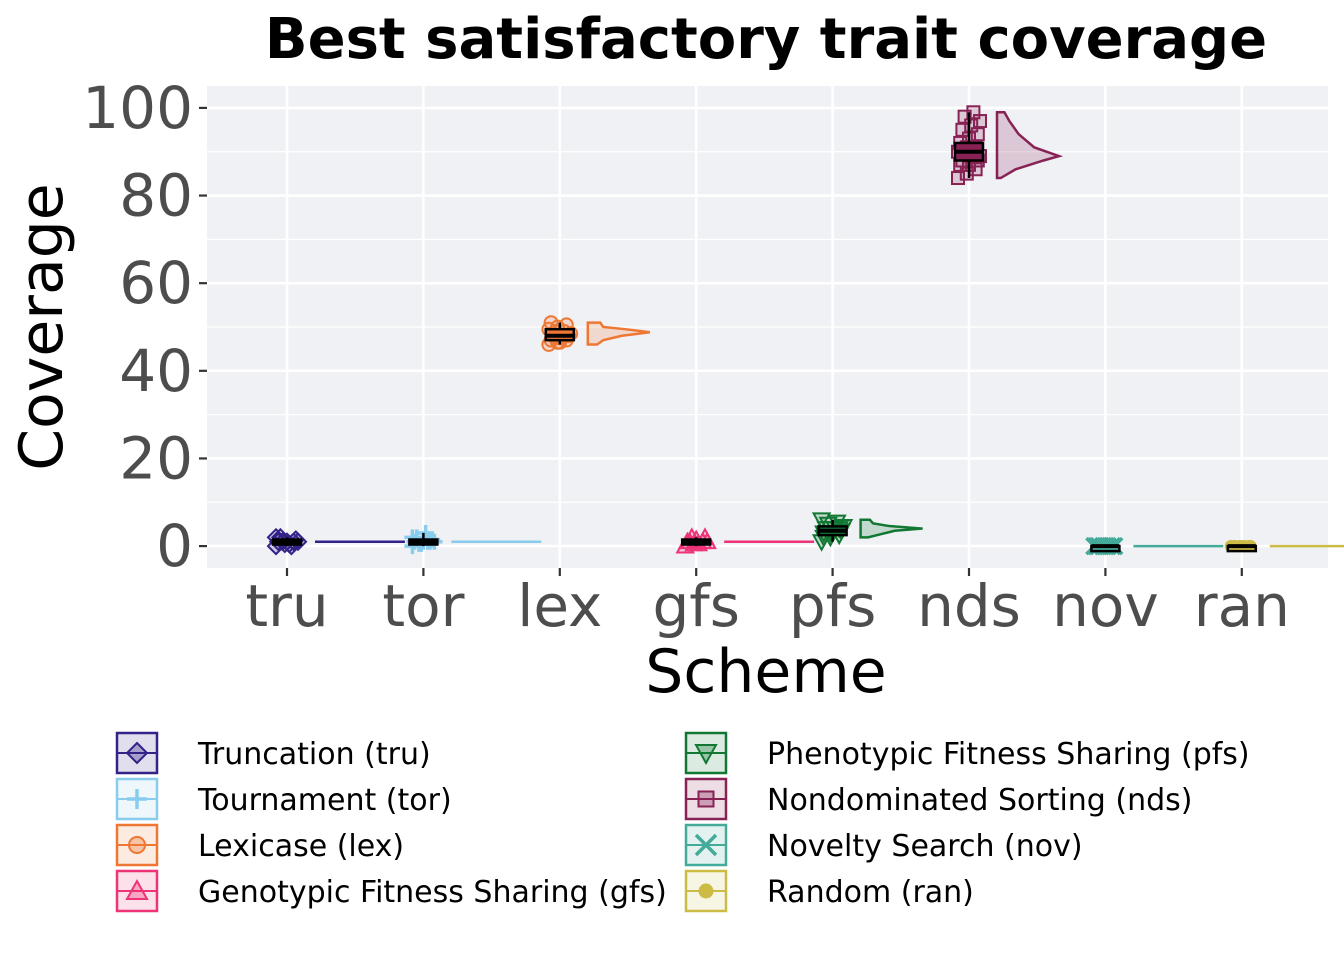 The width and height of the screenshot is (1344, 960). I want to click on series-pfs, so click(867, 532).